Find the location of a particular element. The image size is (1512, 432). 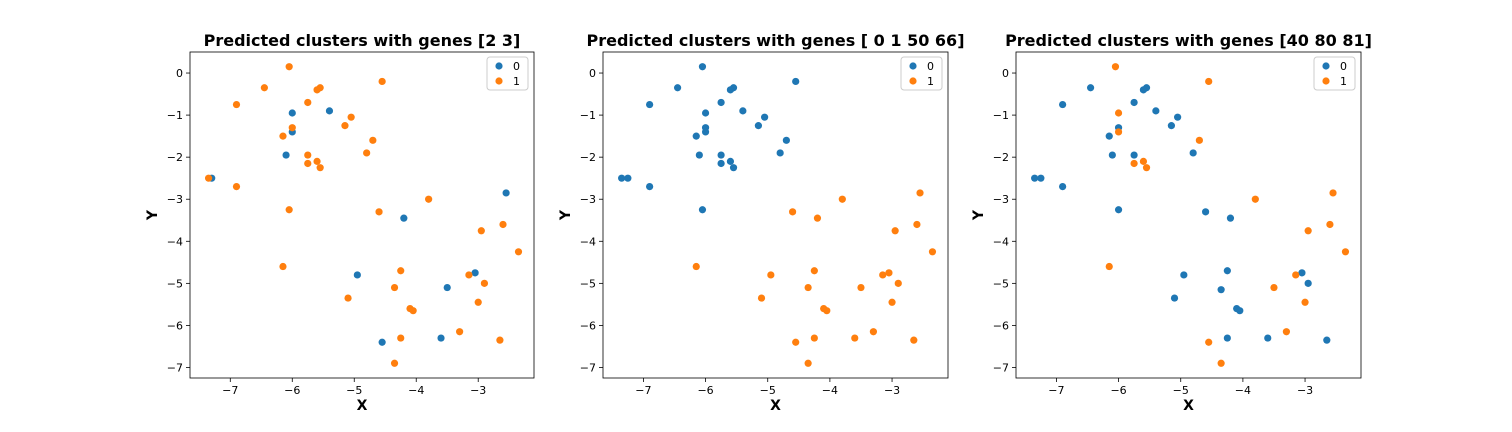

chart-title: Predicted clusters with genes [2 3] is located at coordinates (362, 40).